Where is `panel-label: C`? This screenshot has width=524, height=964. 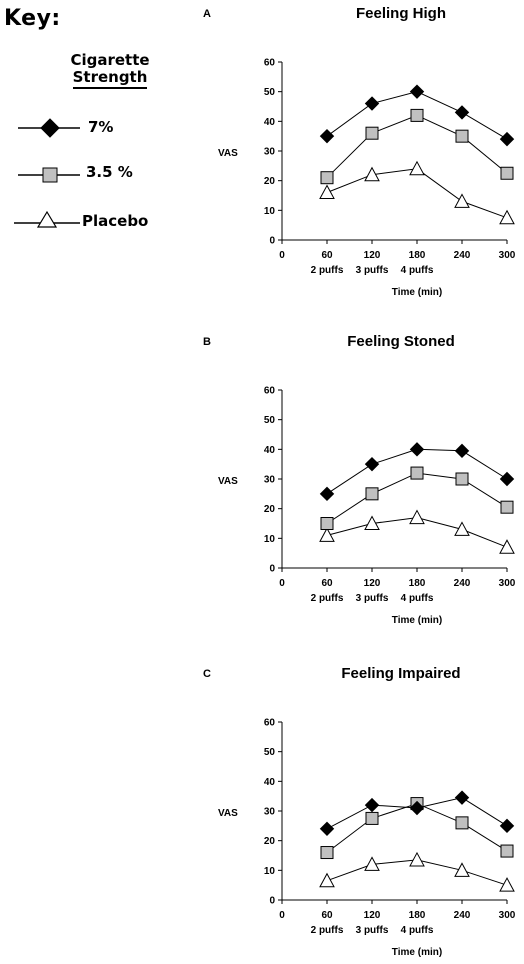 panel-label: C is located at coordinates (207, 674).